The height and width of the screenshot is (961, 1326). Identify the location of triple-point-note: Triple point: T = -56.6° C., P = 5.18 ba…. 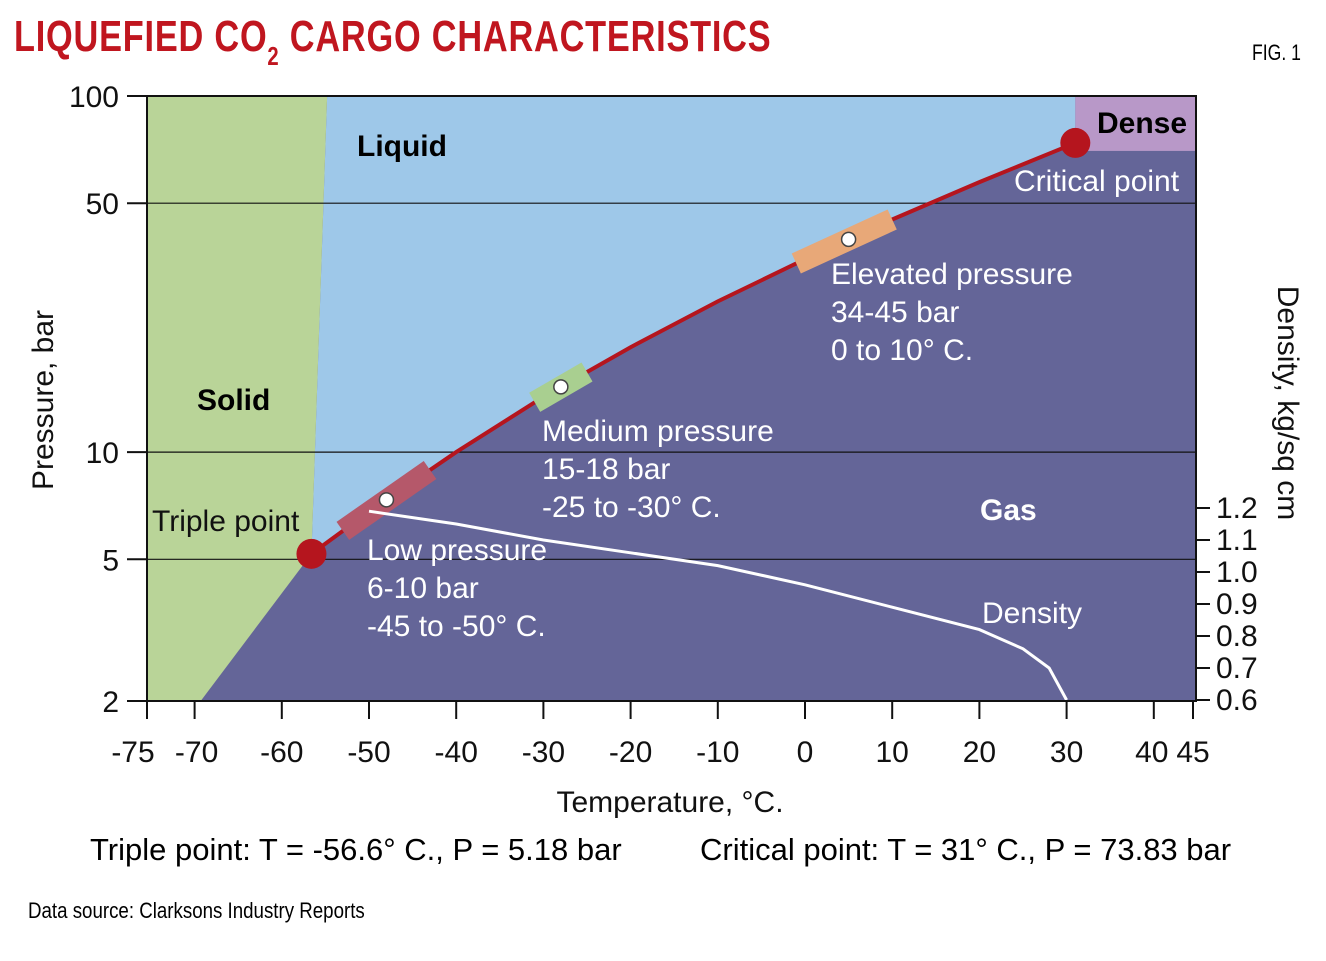
(356, 849).